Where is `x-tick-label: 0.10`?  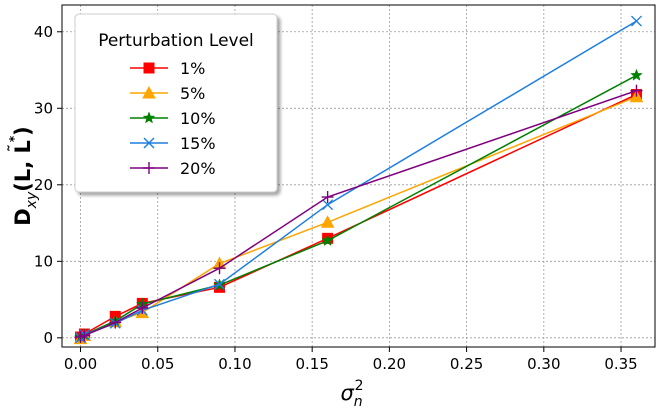 x-tick-label: 0.10 is located at coordinates (234, 364).